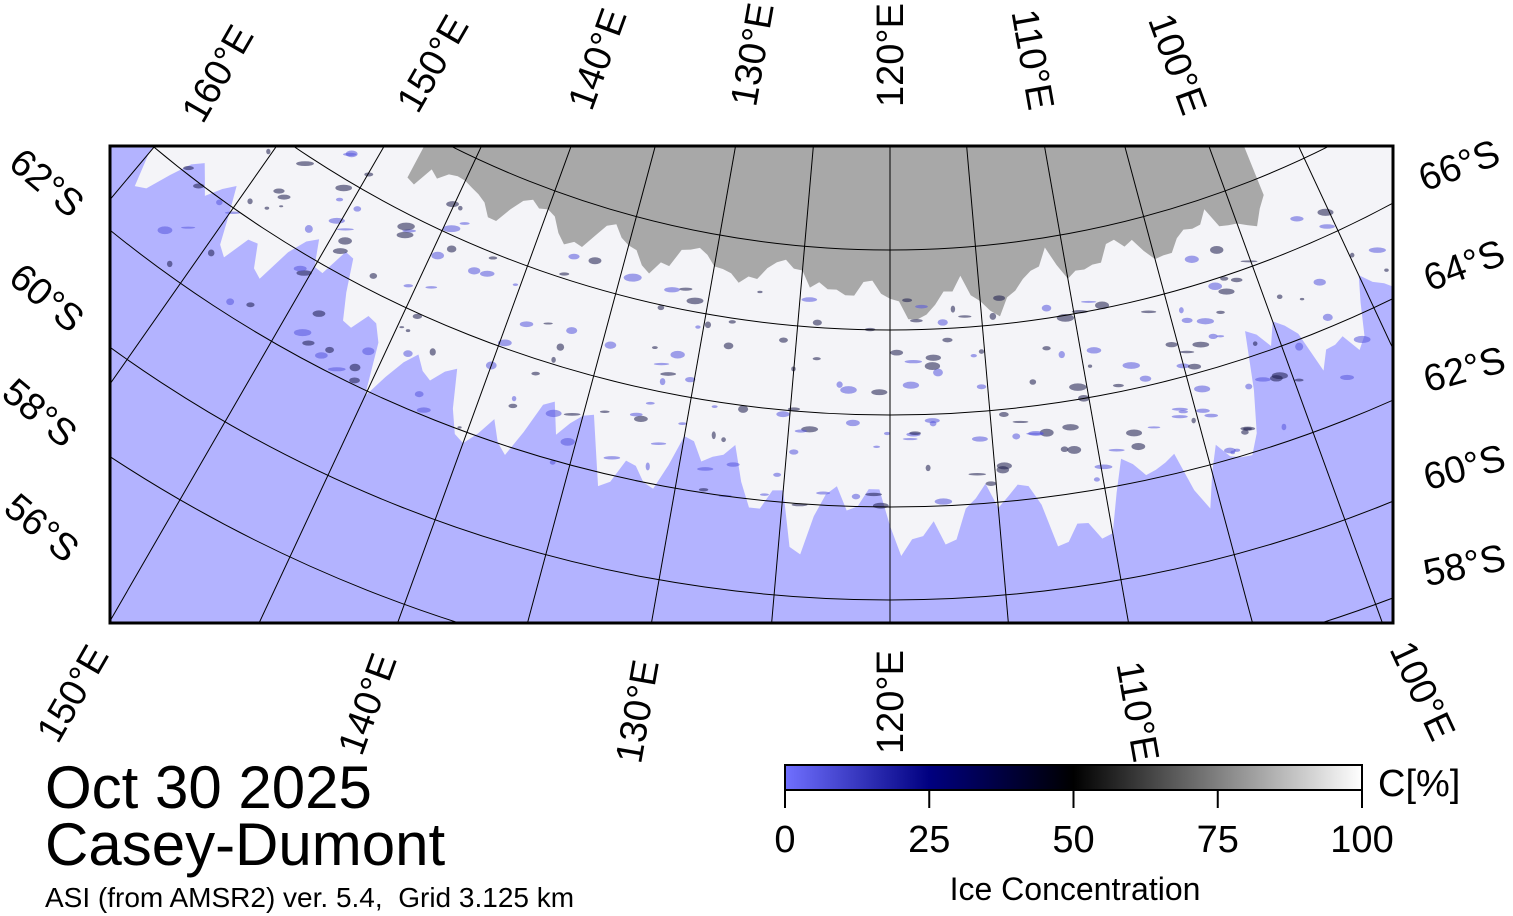 This screenshot has width=1513, height=916. Describe the element at coordinates (1419, 784) in the screenshot. I see `colorbar-unit: C[%]` at that location.